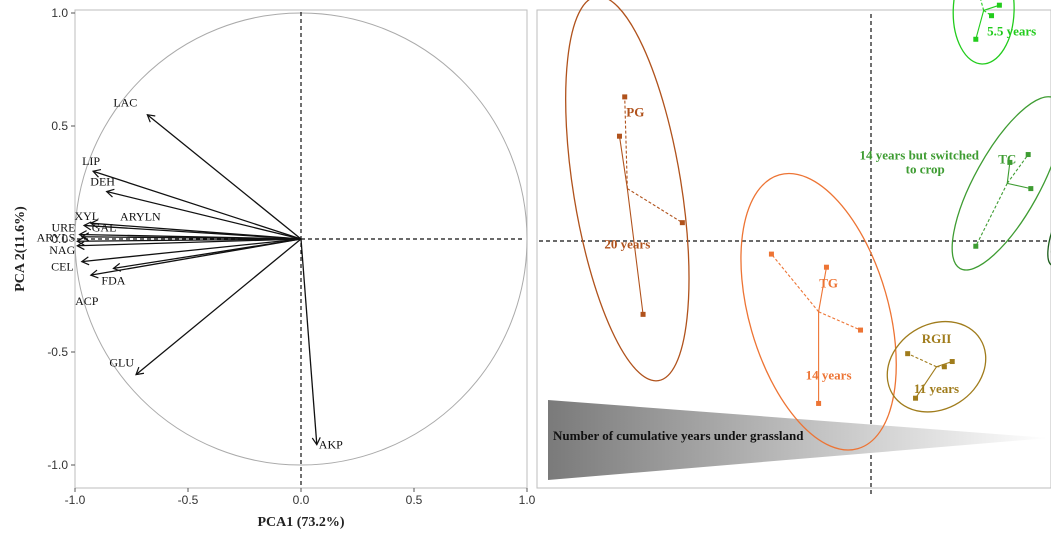 The height and width of the screenshot is (534, 1051). Describe the element at coordinates (527, 500) in the screenshot. I see `x-tick-label: 1.0` at that location.